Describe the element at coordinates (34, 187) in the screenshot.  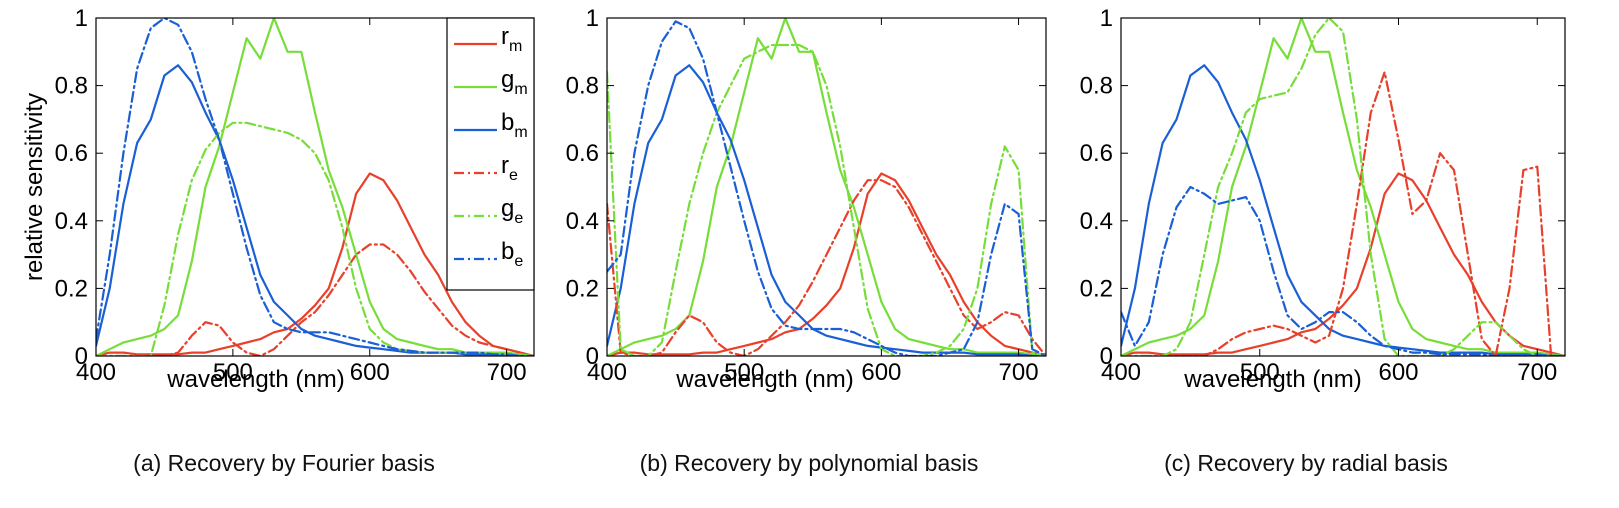
I see `y-axis-label: relative sensitivity` at that location.